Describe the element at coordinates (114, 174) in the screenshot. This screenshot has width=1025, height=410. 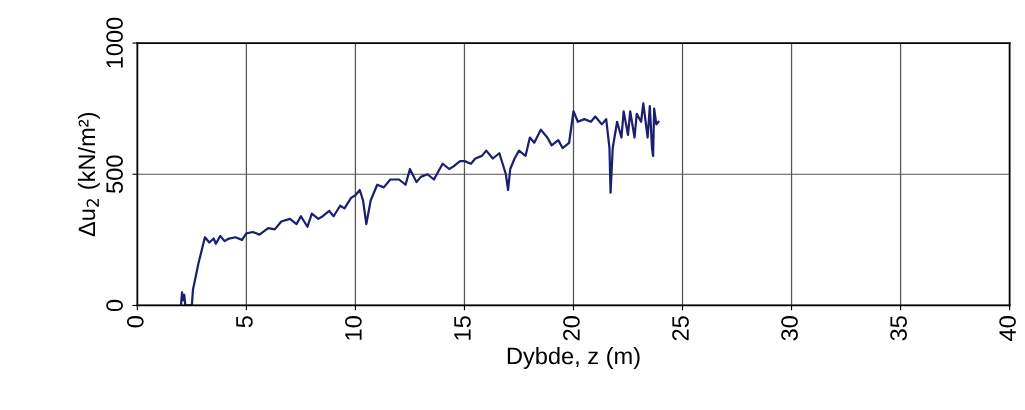
I see `y-tick-label: 500` at that location.